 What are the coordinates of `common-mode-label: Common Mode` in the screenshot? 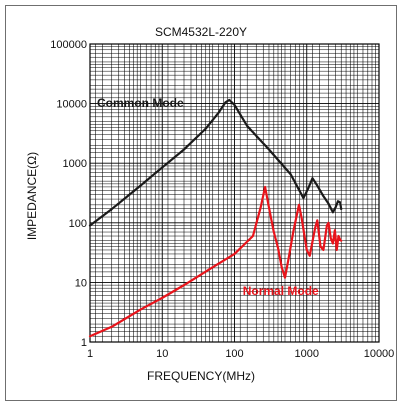 It's located at (140, 103).